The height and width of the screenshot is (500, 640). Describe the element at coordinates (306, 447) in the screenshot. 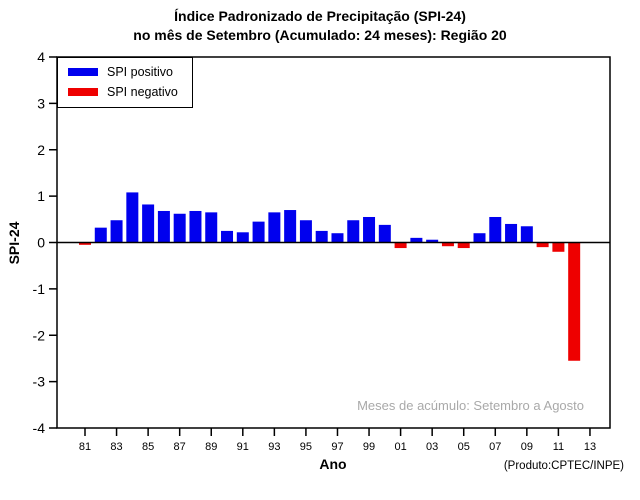

I see `x-tick-label: 95` at that location.